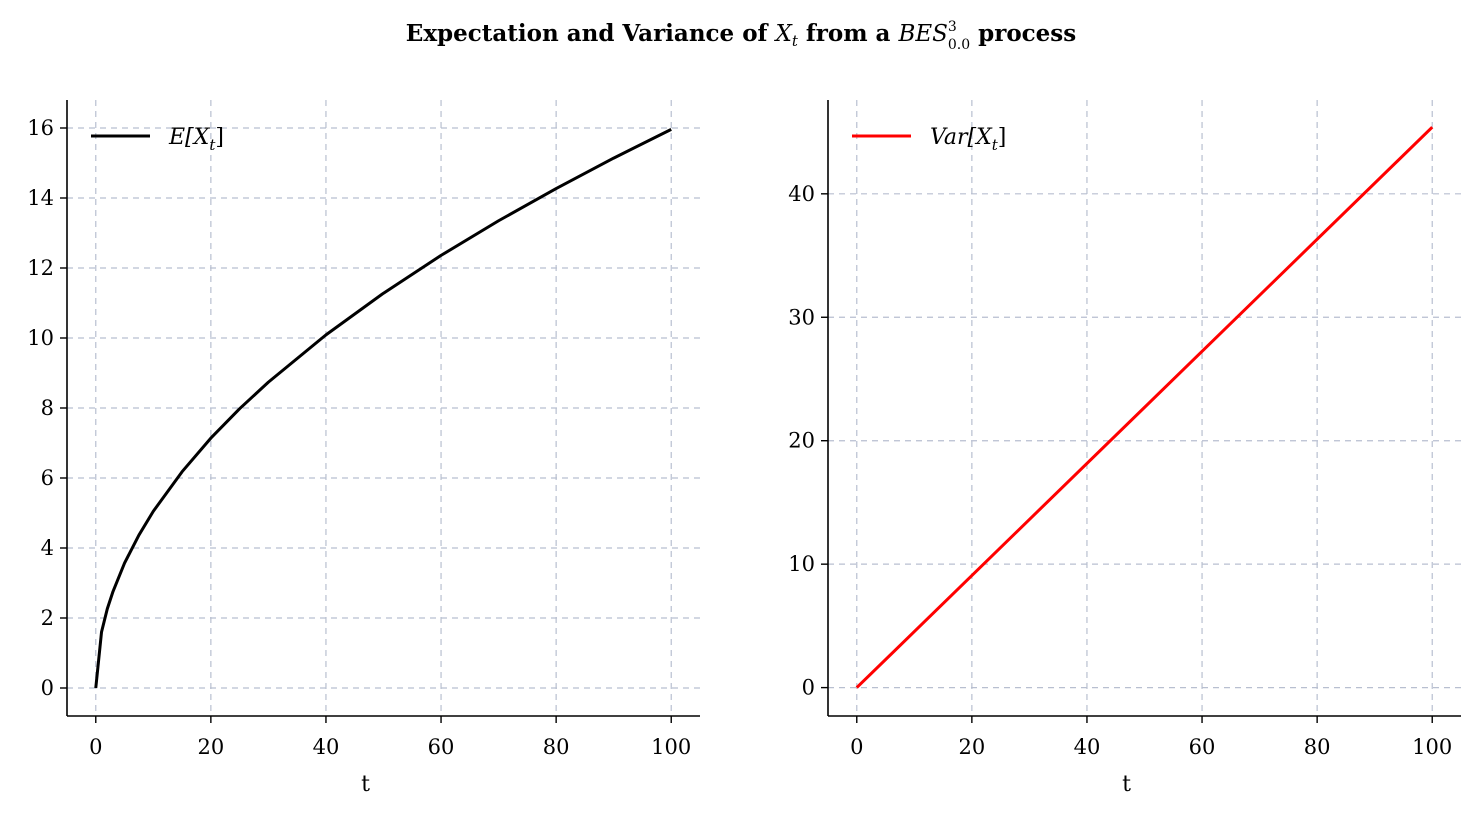 Image resolution: width=1482 pixels, height=818 pixels. Describe the element at coordinates (801, 194) in the screenshot. I see `y-tick-label: 40` at that location.